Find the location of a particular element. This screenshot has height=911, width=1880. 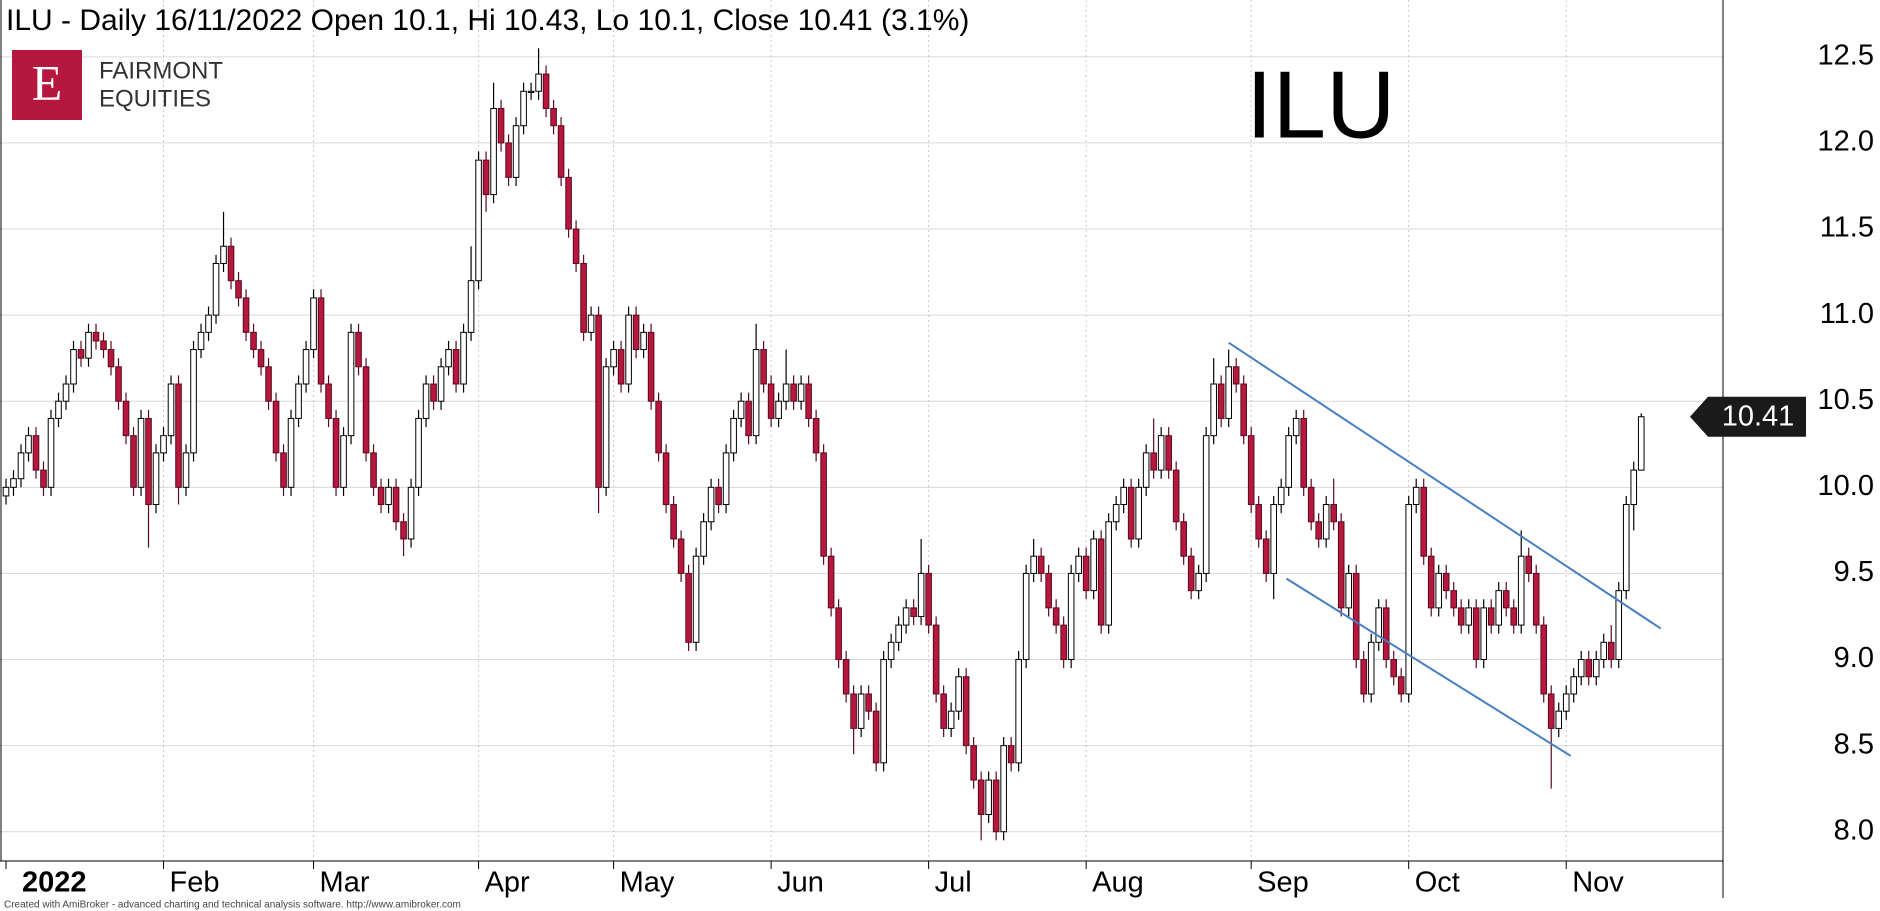

y-tick-label: 9.5 is located at coordinates (1854, 572).